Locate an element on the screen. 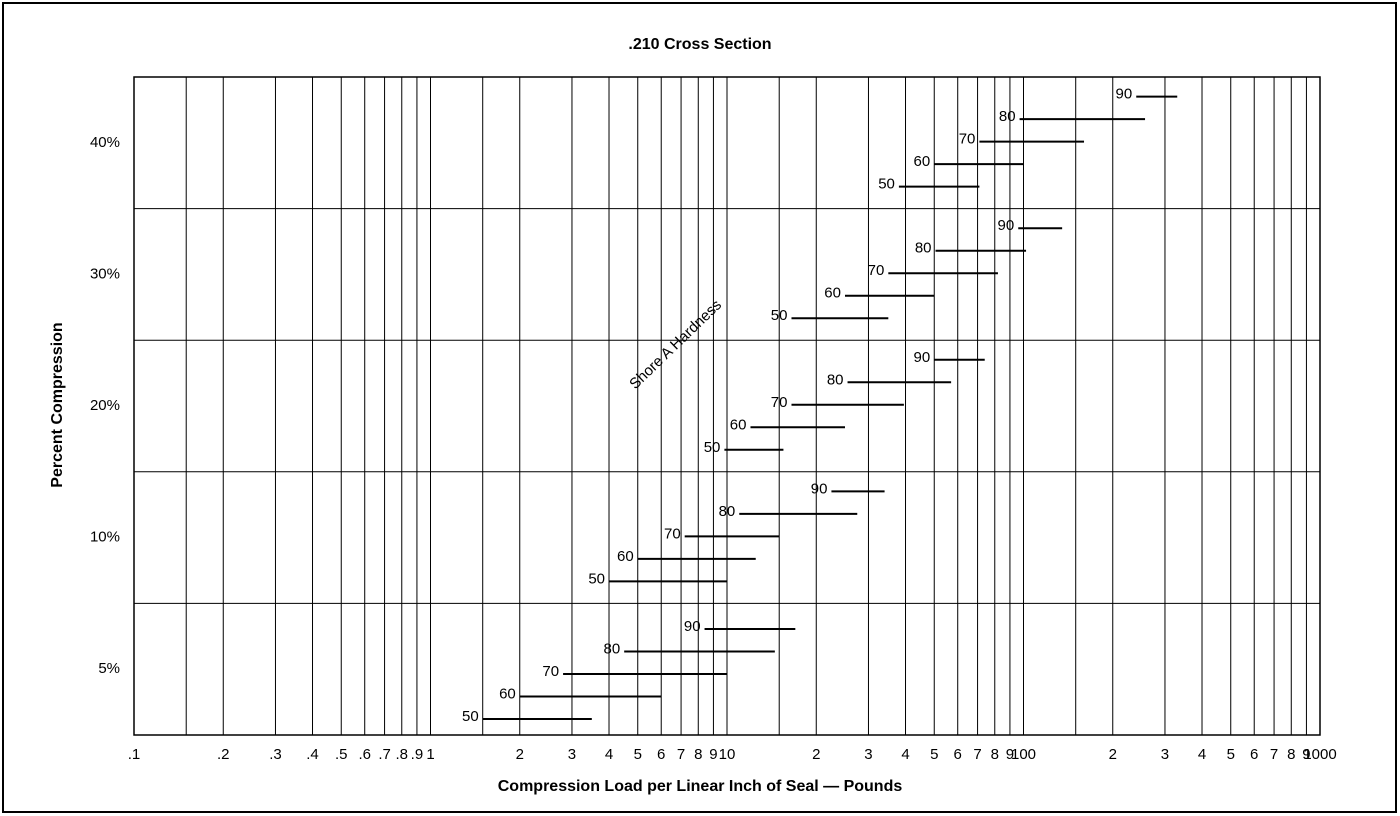  x-tick-label: .4 is located at coordinates (312, 754).